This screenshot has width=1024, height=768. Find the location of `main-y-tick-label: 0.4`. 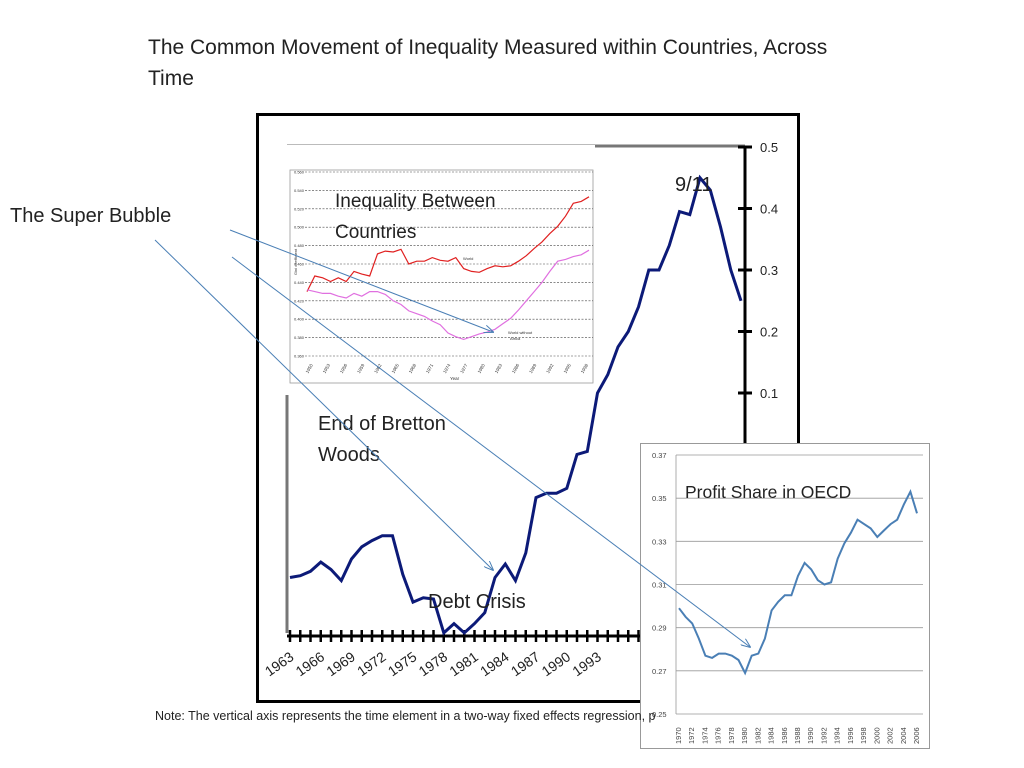

main-y-tick-label: 0.4 is located at coordinates (769, 209).